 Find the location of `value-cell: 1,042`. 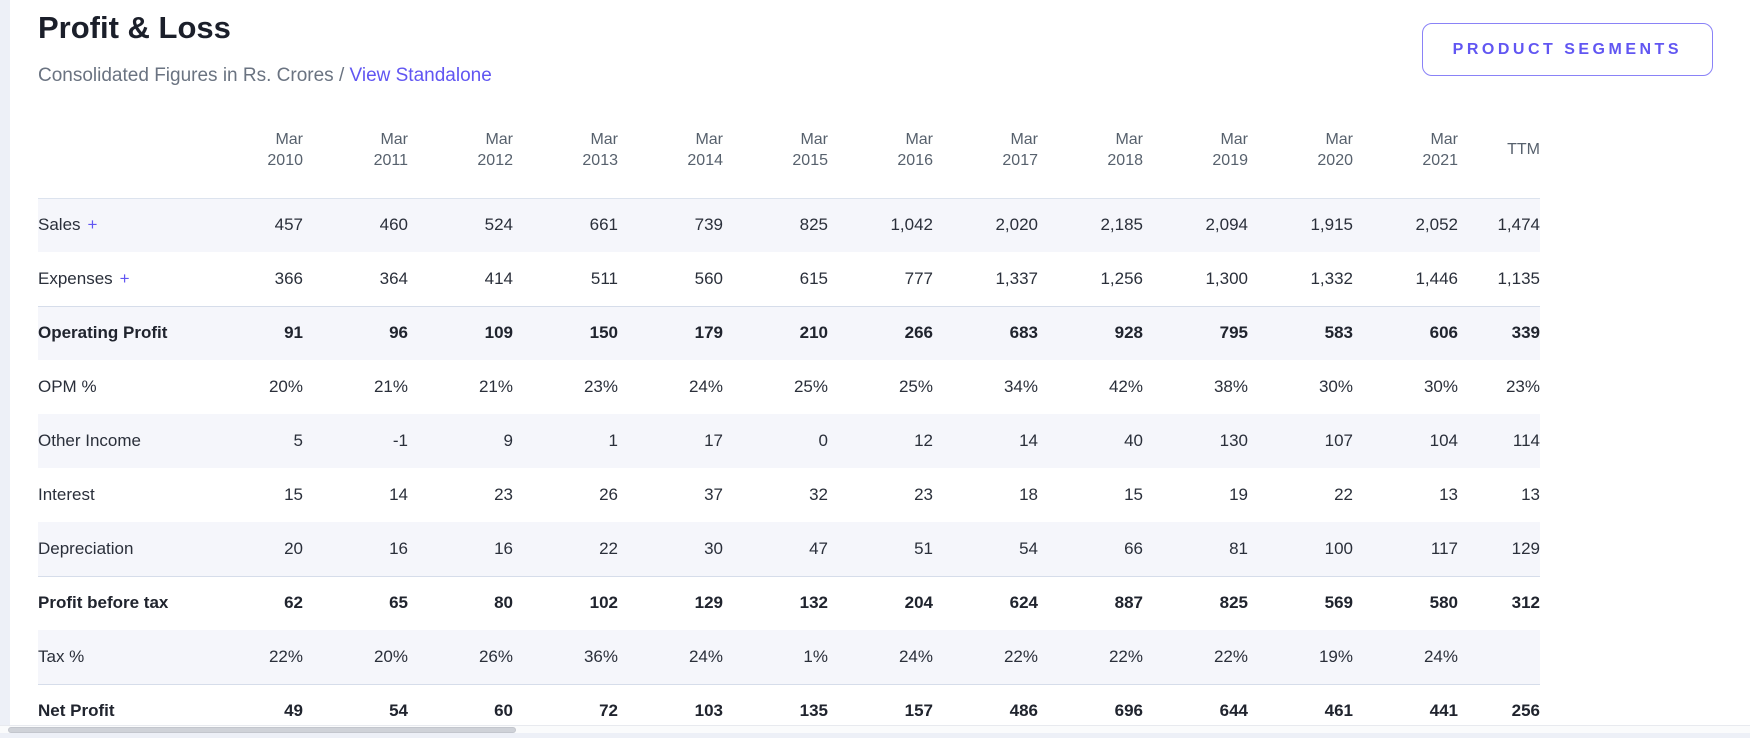

value-cell: 1,042 is located at coordinates (880, 225).